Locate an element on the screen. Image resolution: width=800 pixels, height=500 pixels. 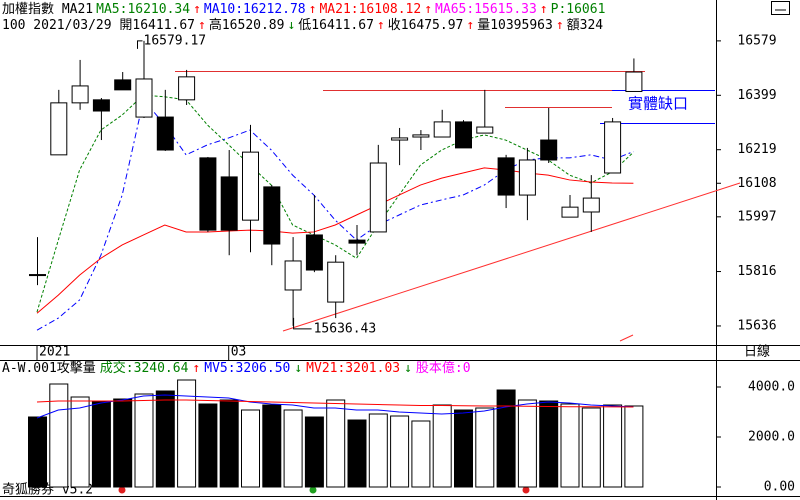
window-icon is located at coordinates (780, 8).